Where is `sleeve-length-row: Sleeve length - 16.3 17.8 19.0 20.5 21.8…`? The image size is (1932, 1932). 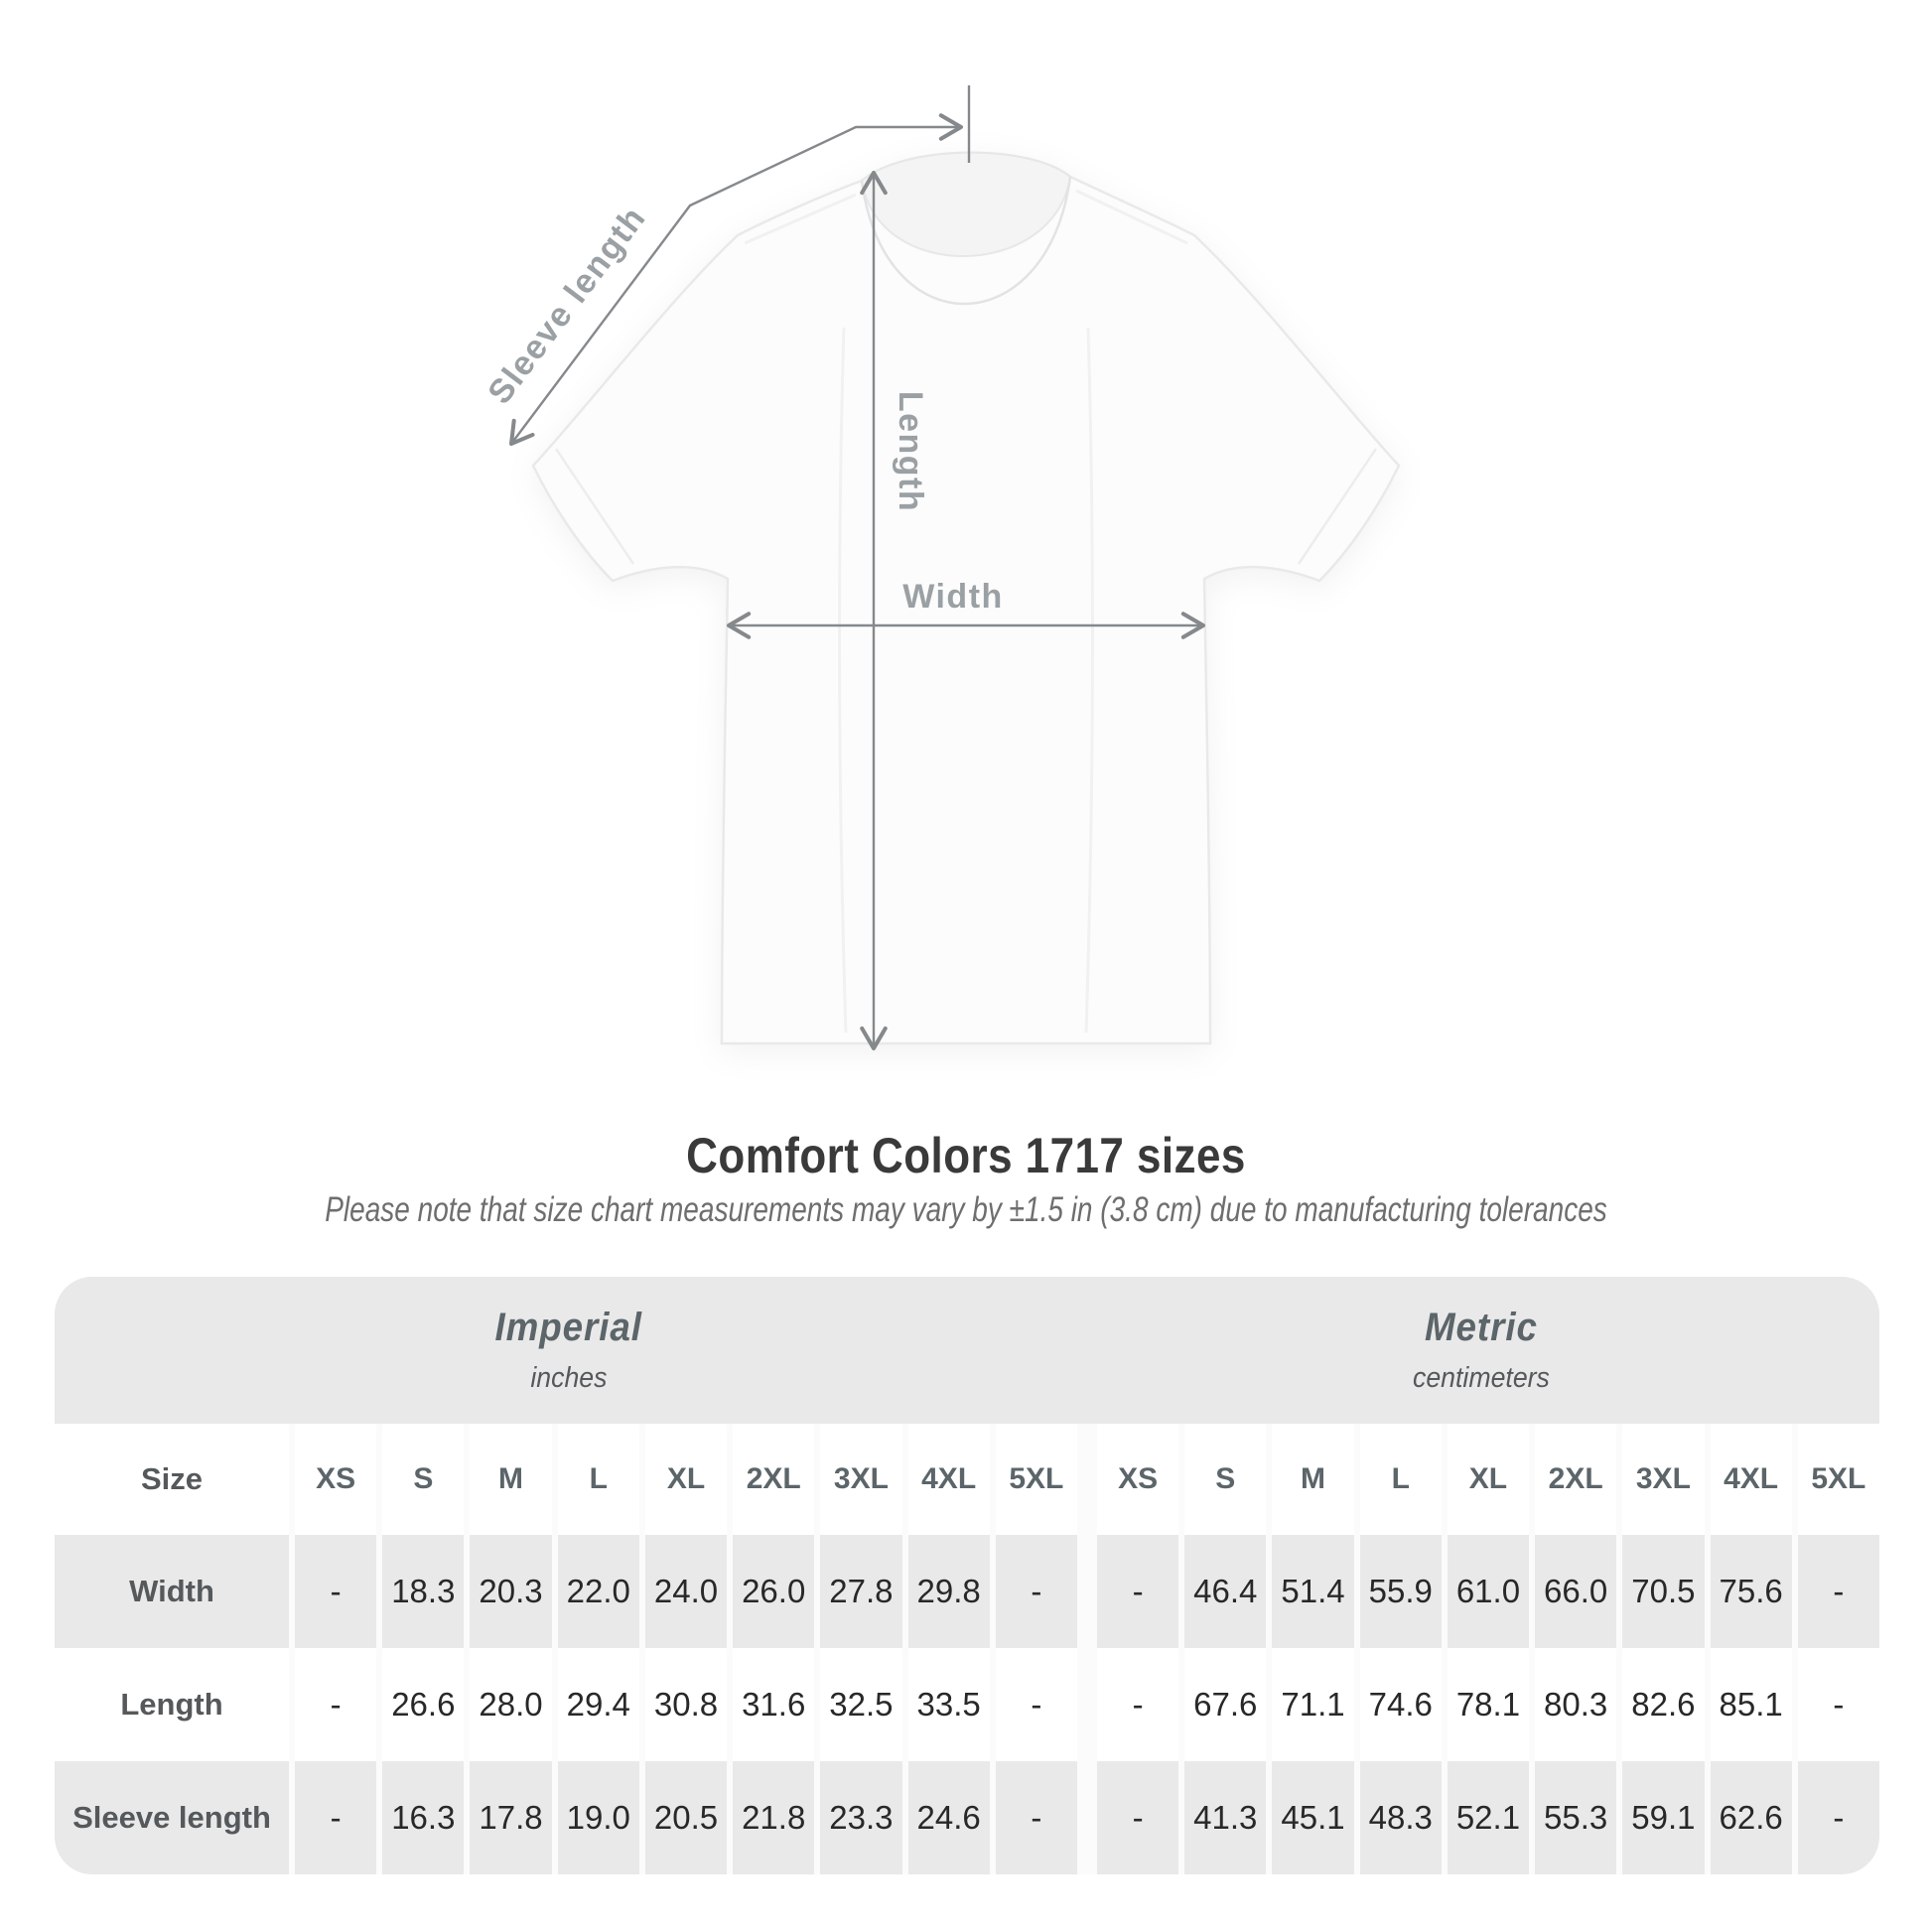
sleeve-length-row: Sleeve length - 16.3 17.8 19.0 20.5 21.8… is located at coordinates (967, 1818).